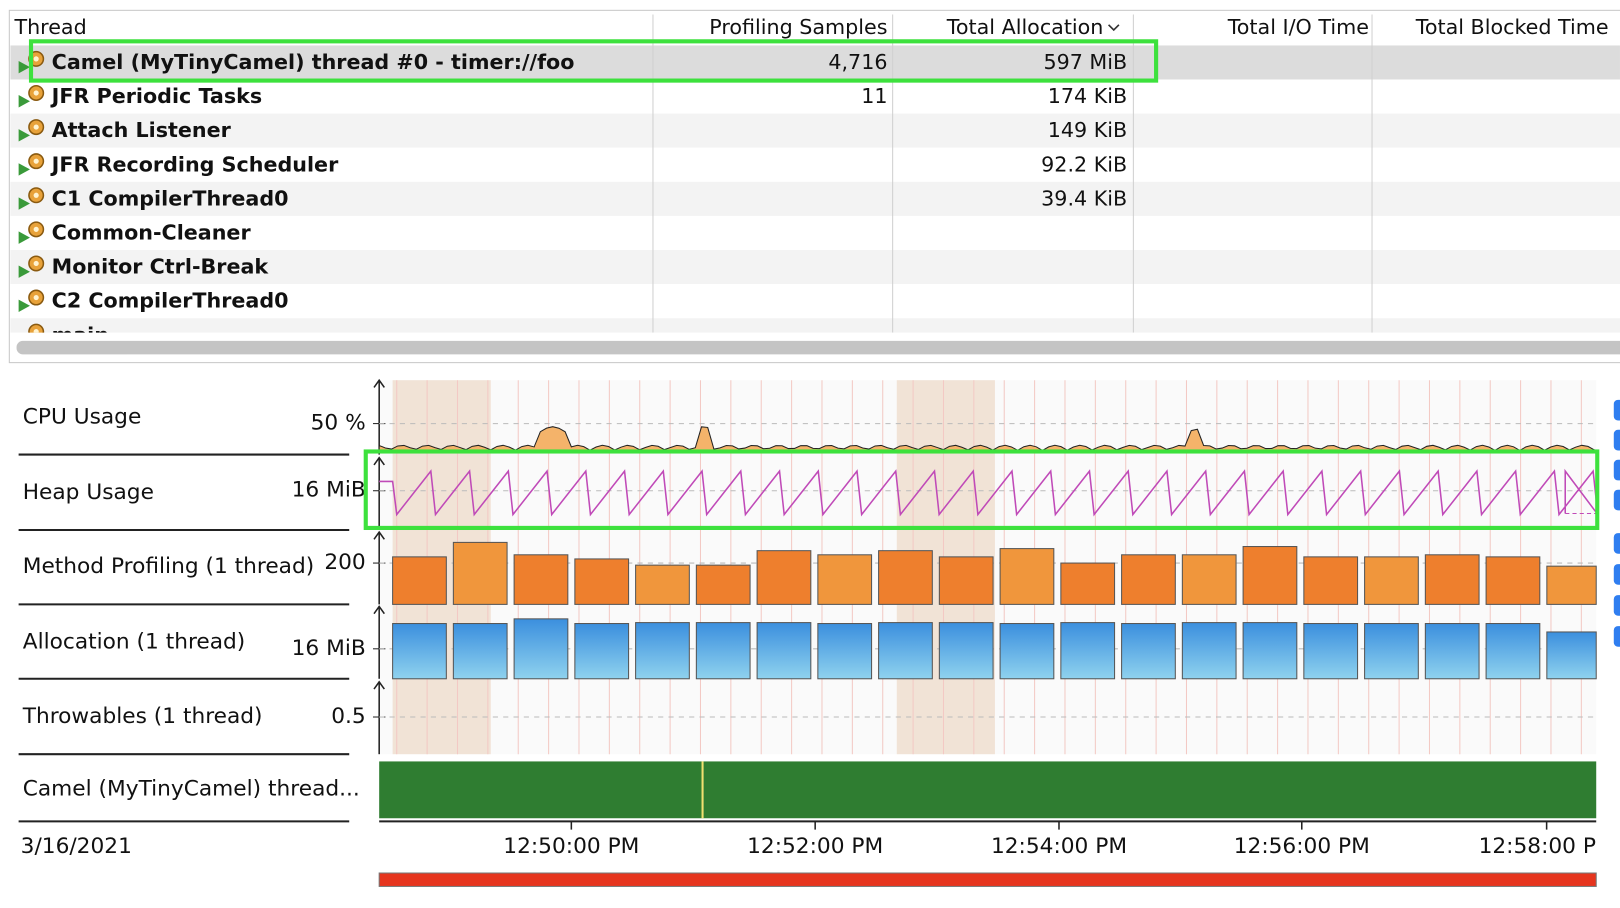  What do you see at coordinates (142, 130) in the screenshot?
I see `thread-name: Attach Listener` at bounding box center [142, 130].